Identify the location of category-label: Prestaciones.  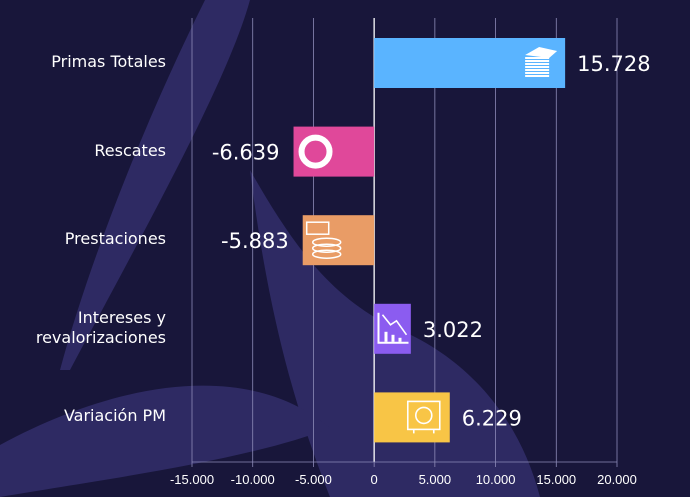
(115, 239).